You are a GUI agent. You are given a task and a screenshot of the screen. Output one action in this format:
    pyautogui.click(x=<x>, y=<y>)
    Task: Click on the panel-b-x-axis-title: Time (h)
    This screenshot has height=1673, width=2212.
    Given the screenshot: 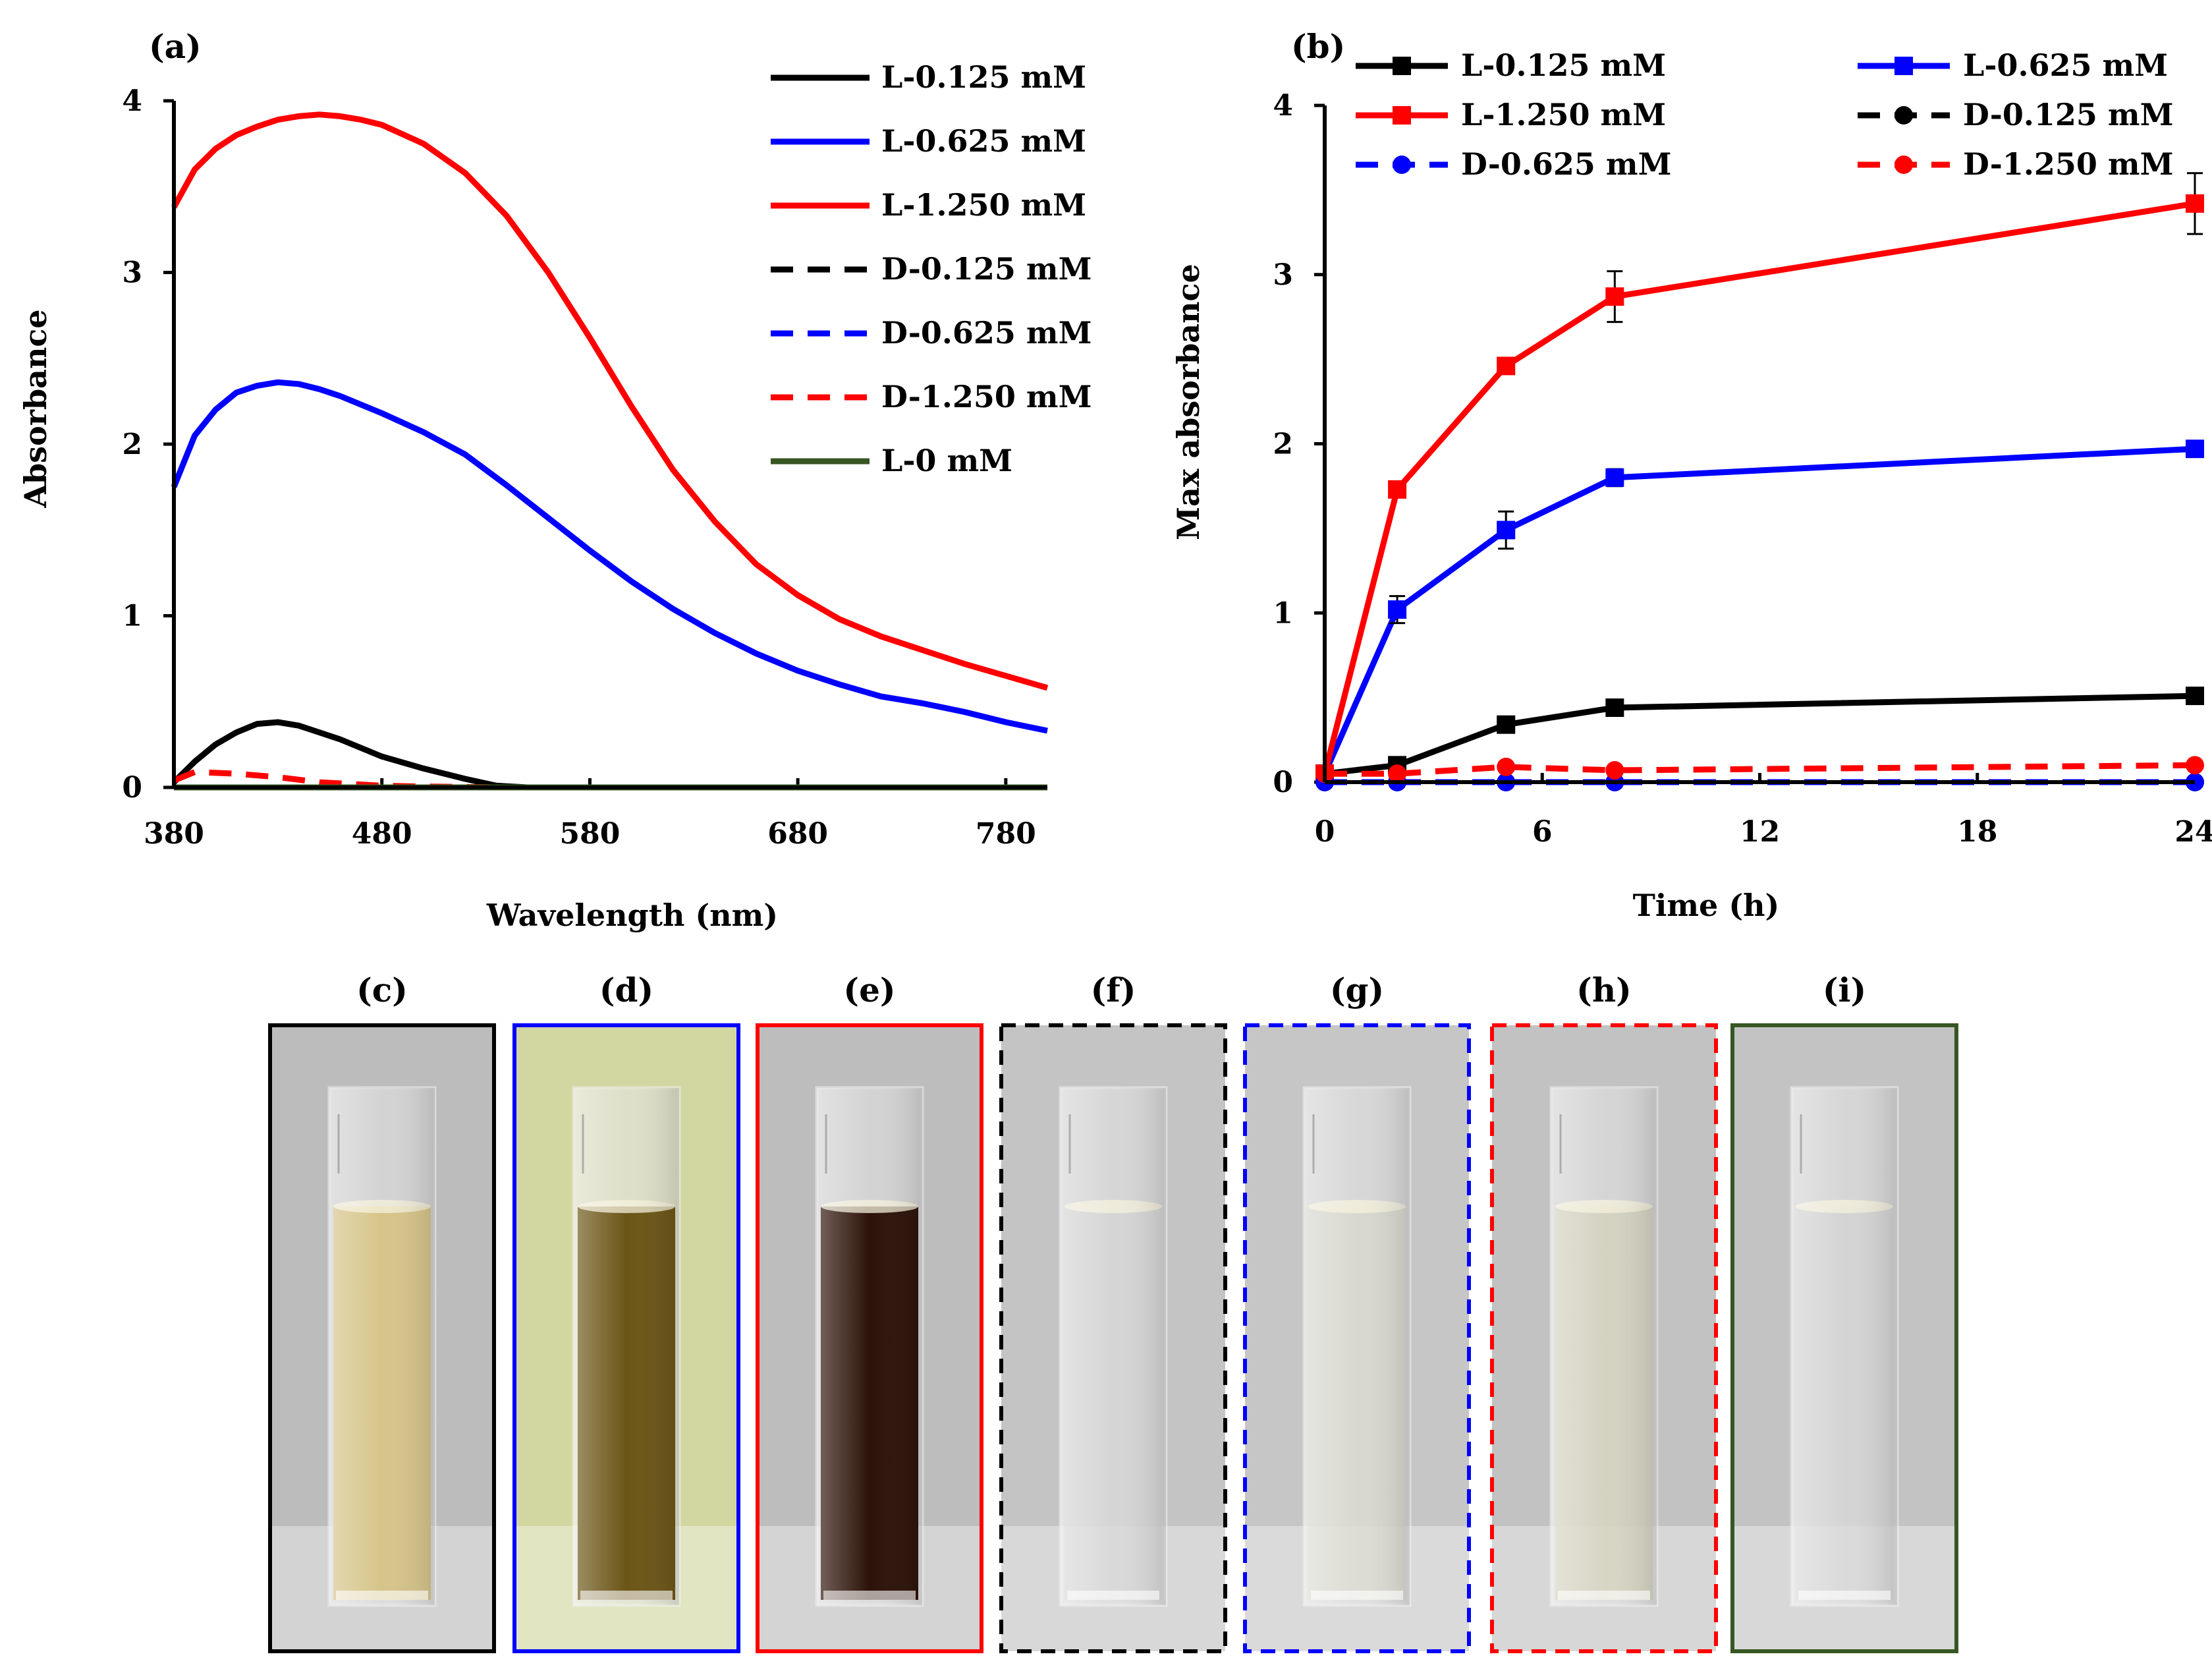 What is the action you would take?
    pyautogui.click(x=1706, y=905)
    